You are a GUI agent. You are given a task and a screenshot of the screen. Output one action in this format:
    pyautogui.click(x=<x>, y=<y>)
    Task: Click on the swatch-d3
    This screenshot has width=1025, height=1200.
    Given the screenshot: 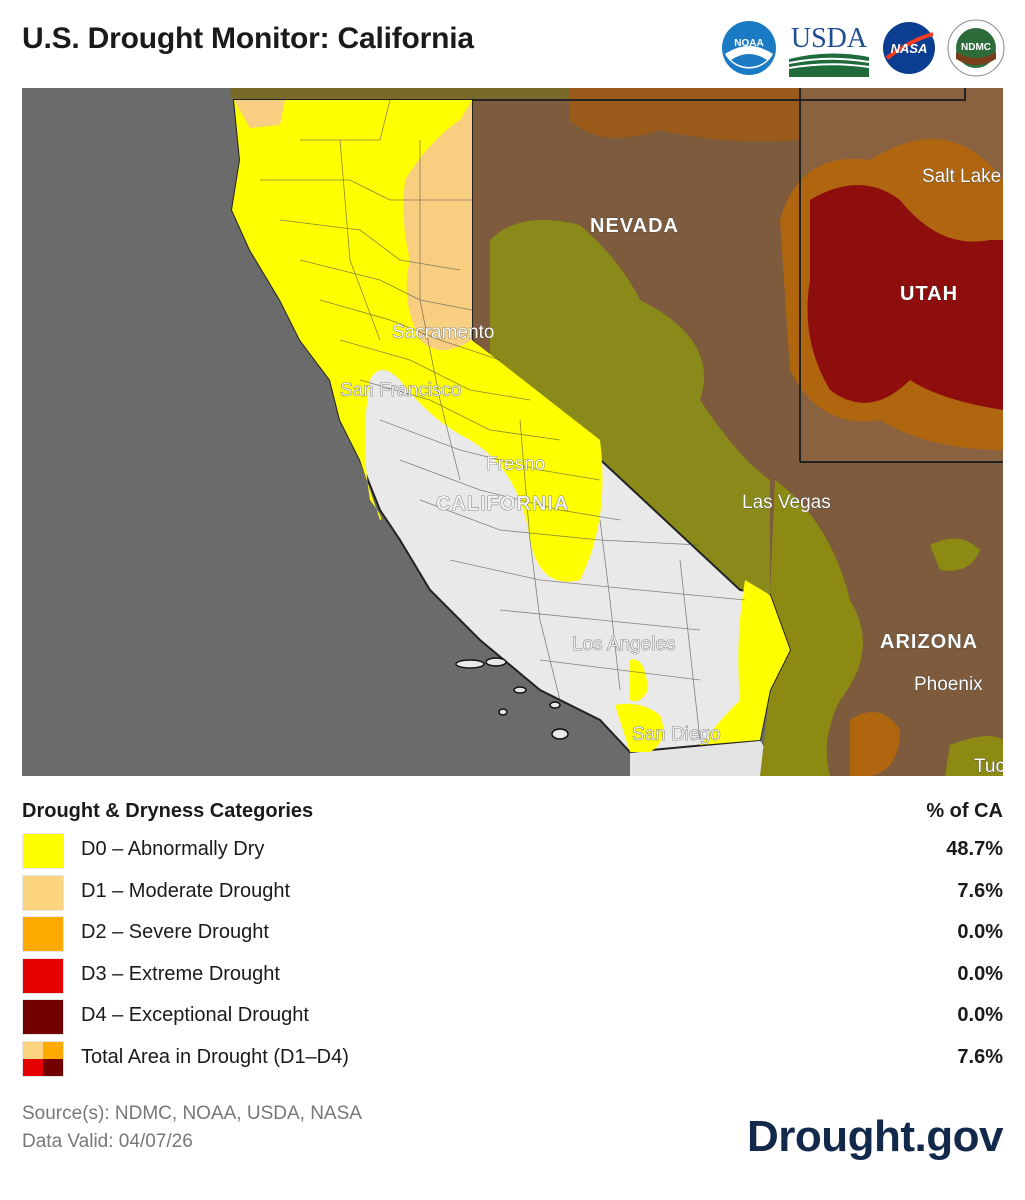 What is the action you would take?
    pyautogui.click(x=43, y=975)
    